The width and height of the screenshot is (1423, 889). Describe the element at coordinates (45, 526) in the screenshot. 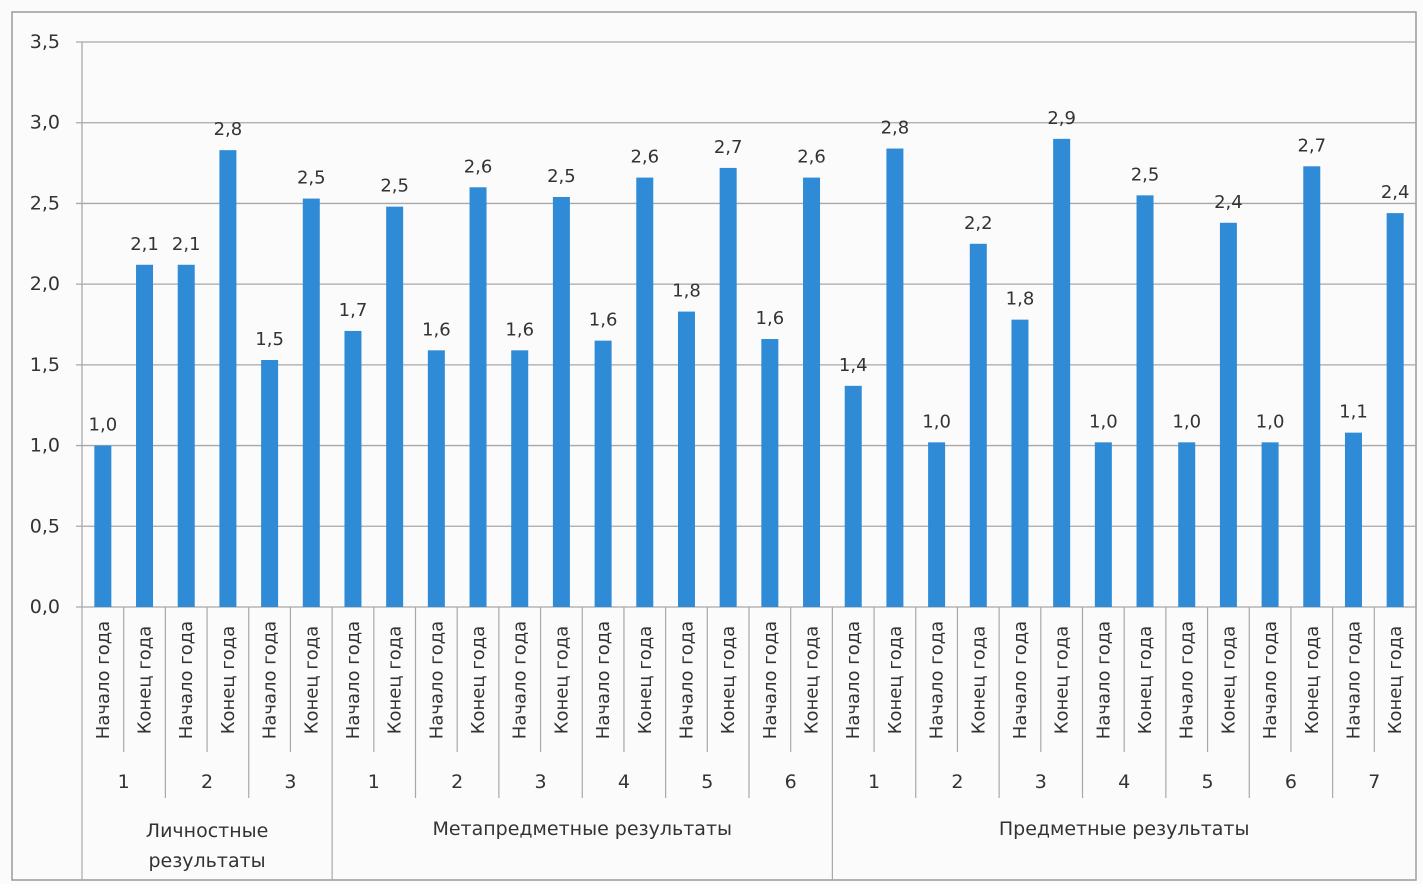

I see `y-tick-label: 0,5` at that location.